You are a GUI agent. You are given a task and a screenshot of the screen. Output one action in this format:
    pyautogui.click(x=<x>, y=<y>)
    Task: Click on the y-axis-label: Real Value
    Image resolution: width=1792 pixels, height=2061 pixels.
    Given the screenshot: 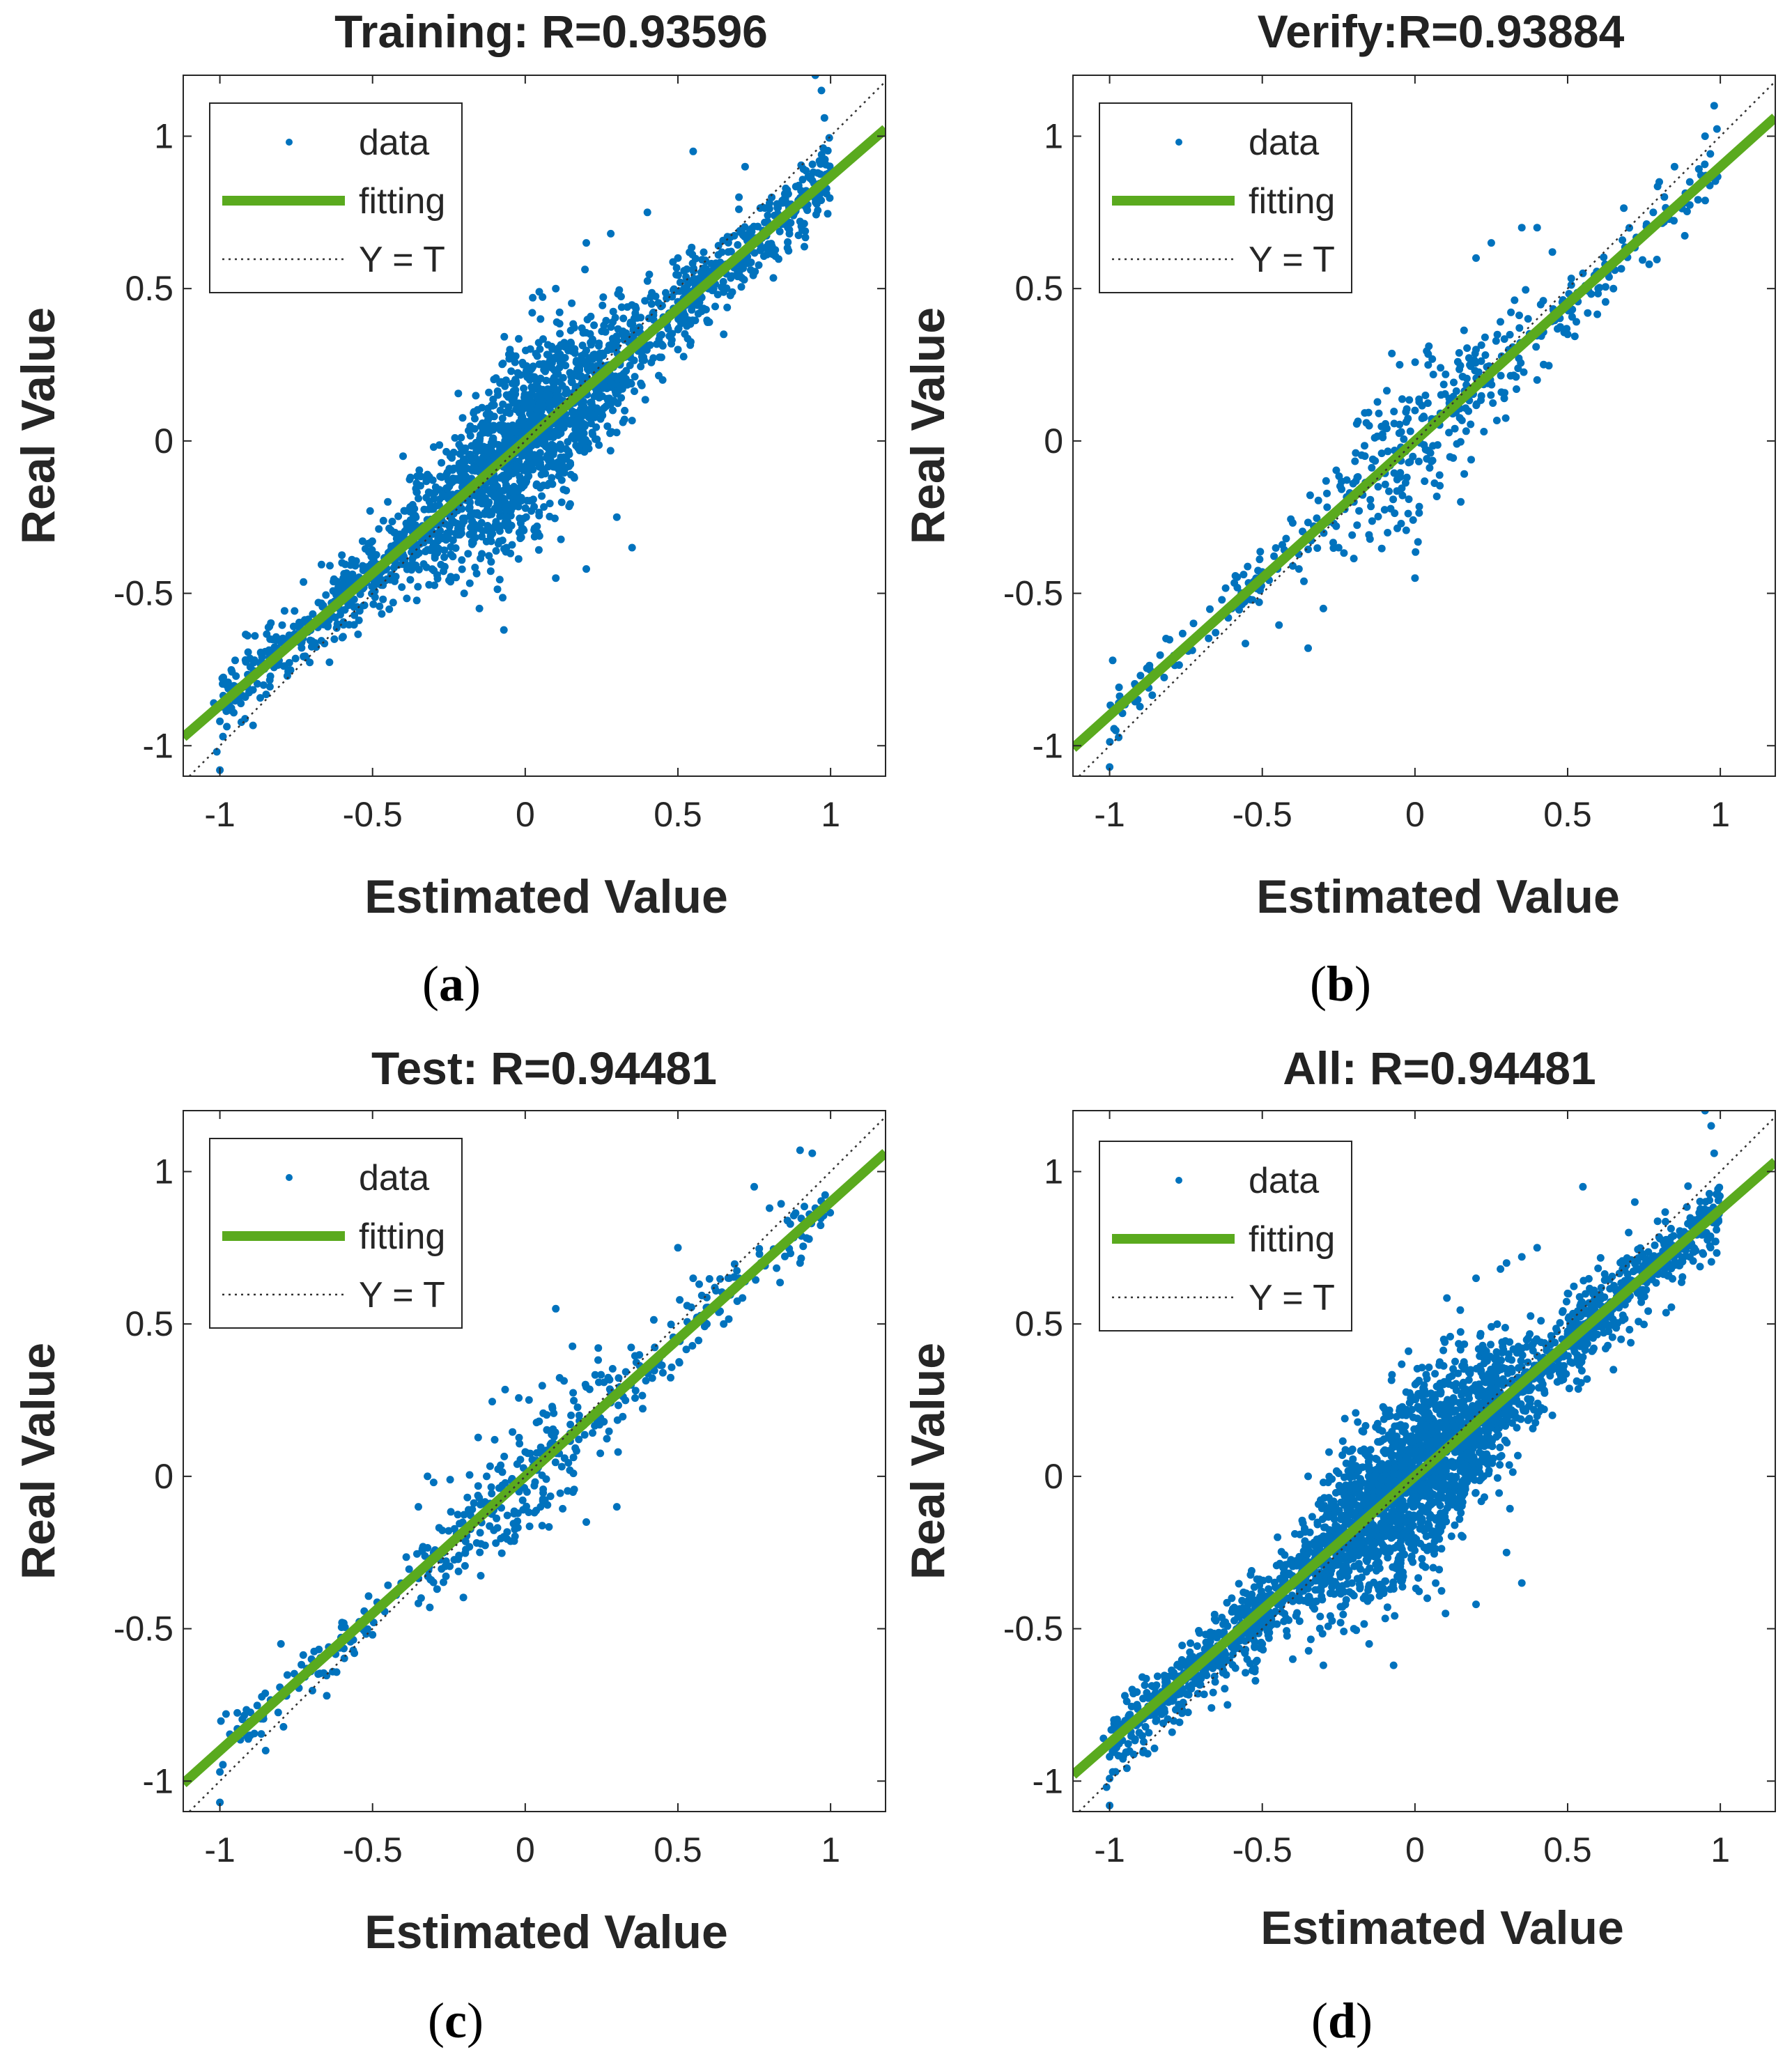 What is the action you would take?
    pyautogui.click(x=38, y=1461)
    